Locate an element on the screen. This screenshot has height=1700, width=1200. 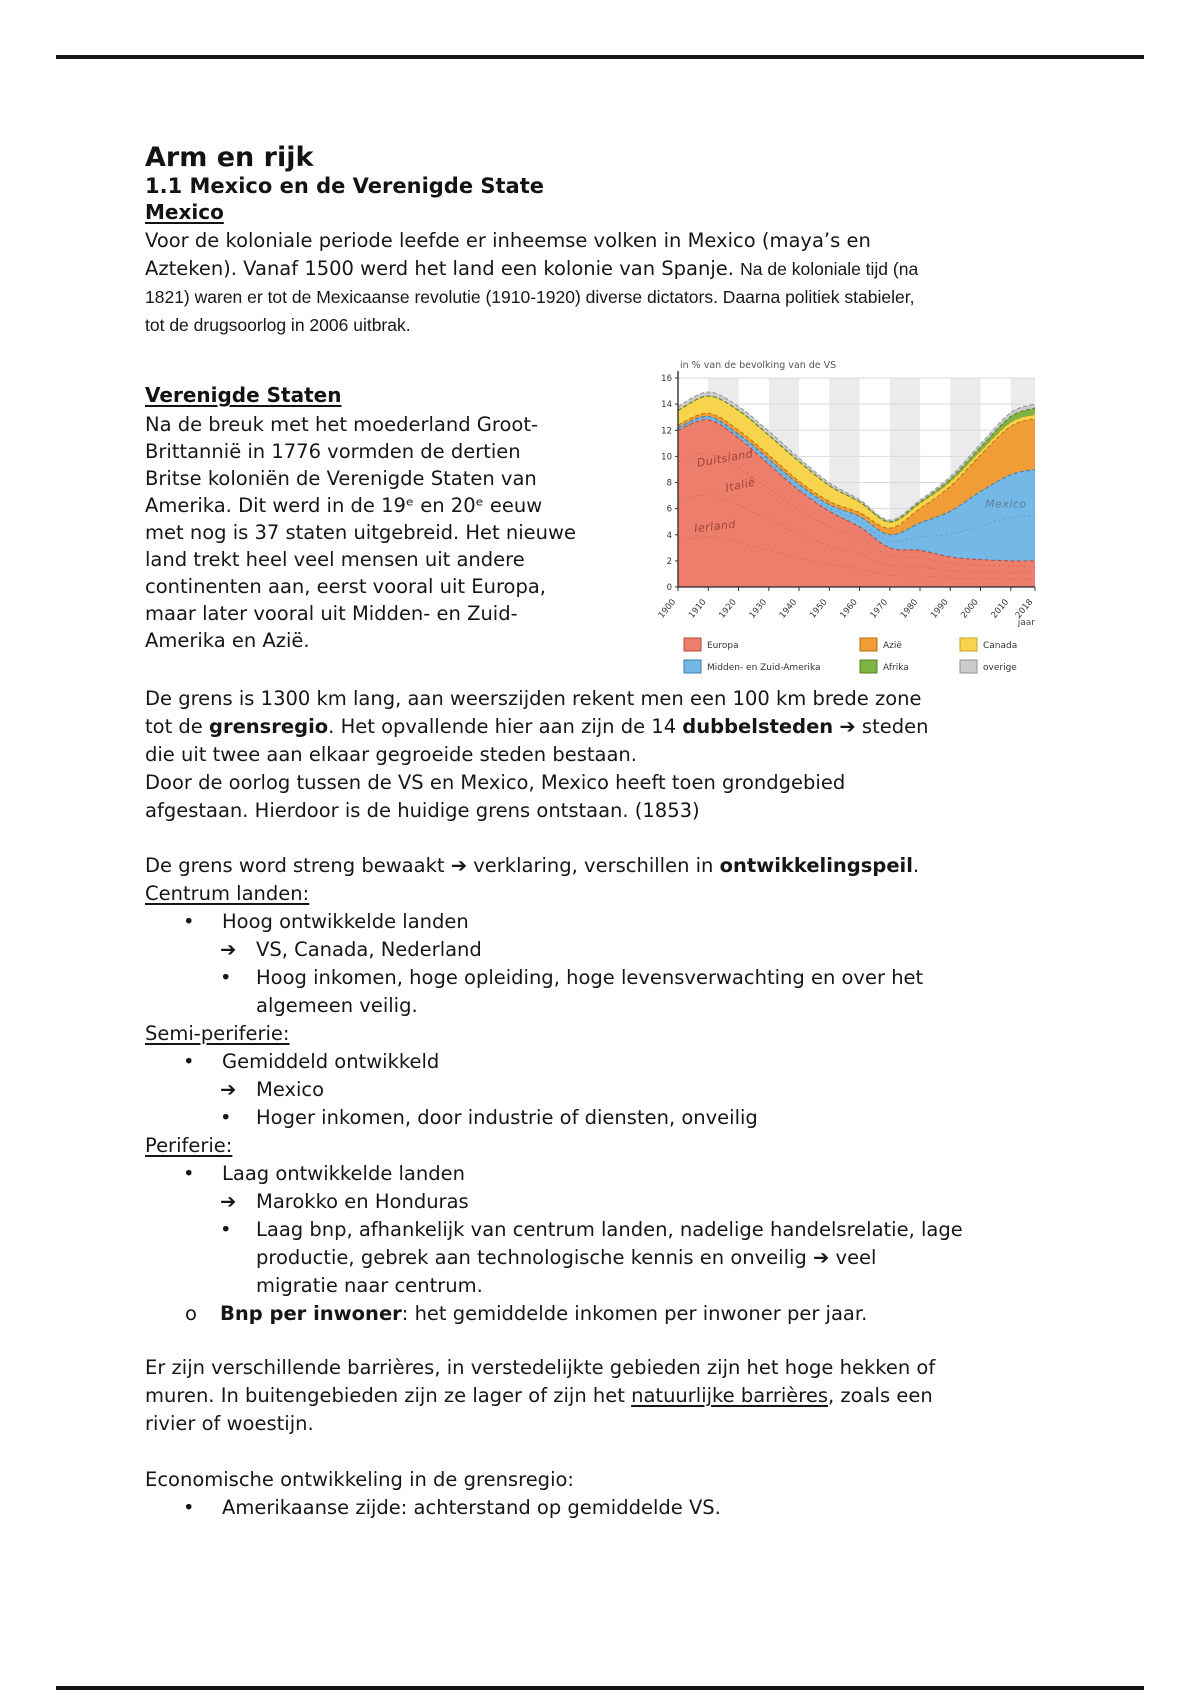
x-tick-label: 1980 is located at coordinates (910, 609).